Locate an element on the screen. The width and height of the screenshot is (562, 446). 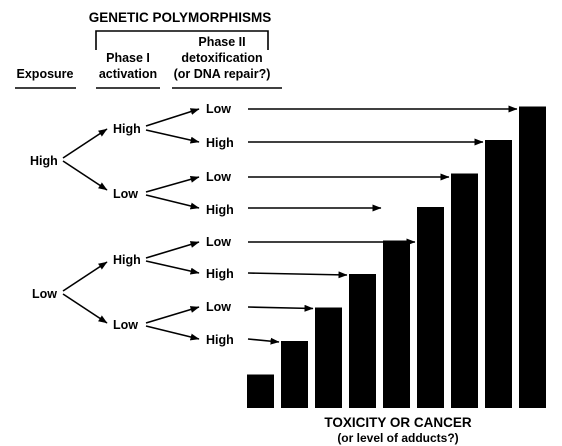
exposure-header: Exposure is located at coordinates (45, 74).